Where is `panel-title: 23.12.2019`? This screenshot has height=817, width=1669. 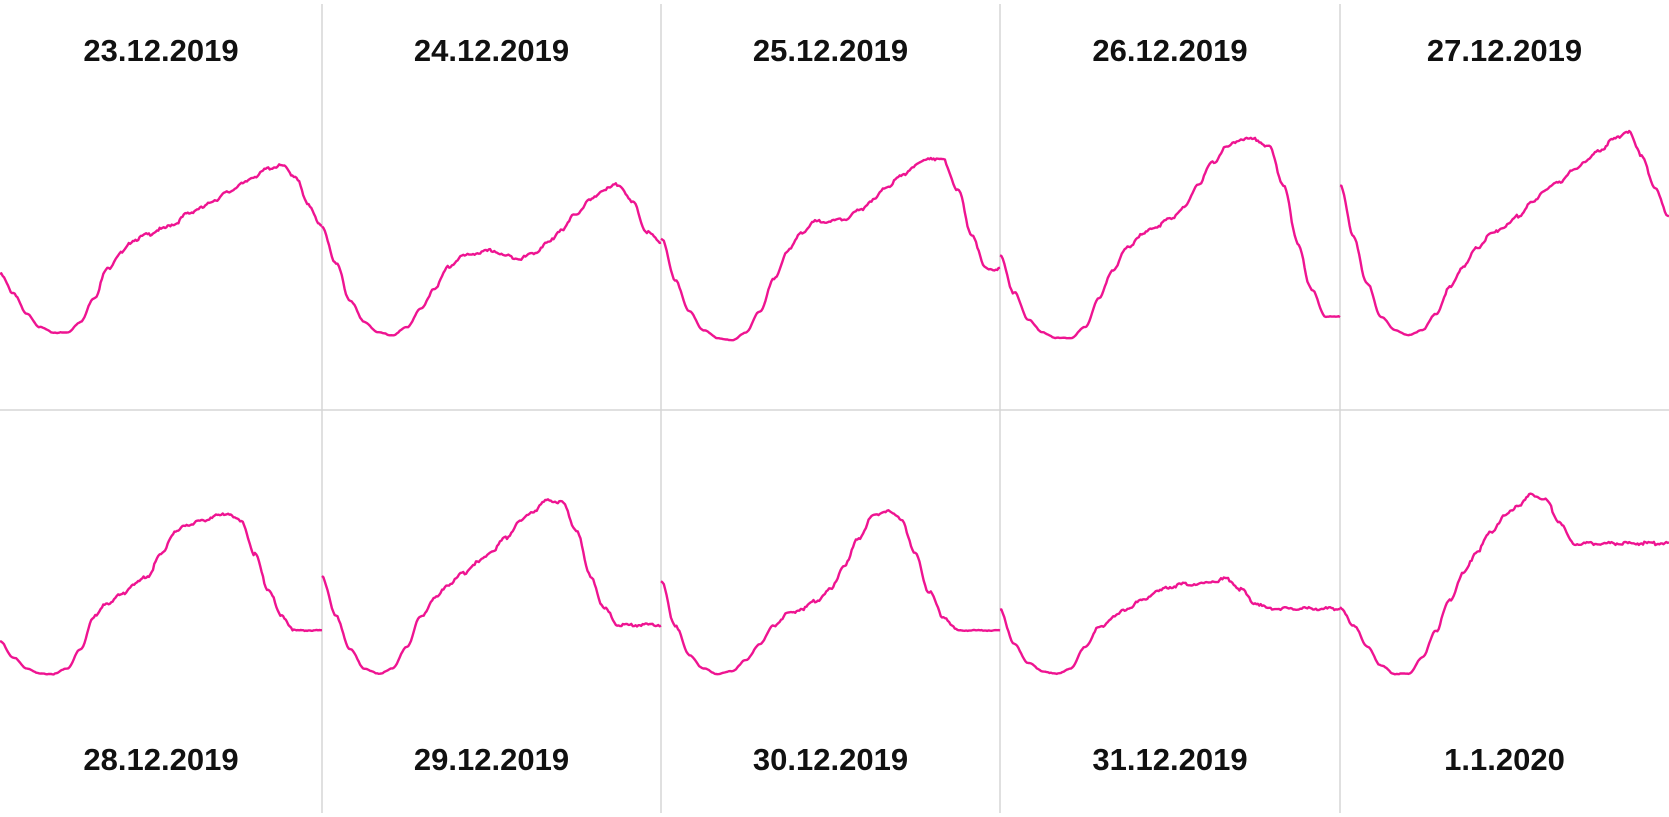 panel-title: 23.12.2019 is located at coordinates (160, 50).